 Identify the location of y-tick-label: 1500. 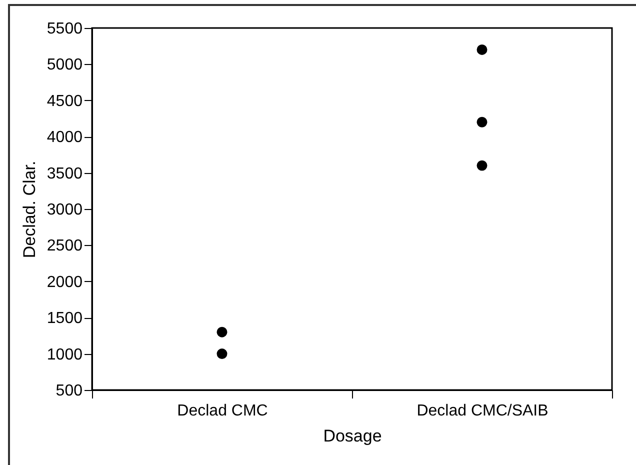
(64, 319).